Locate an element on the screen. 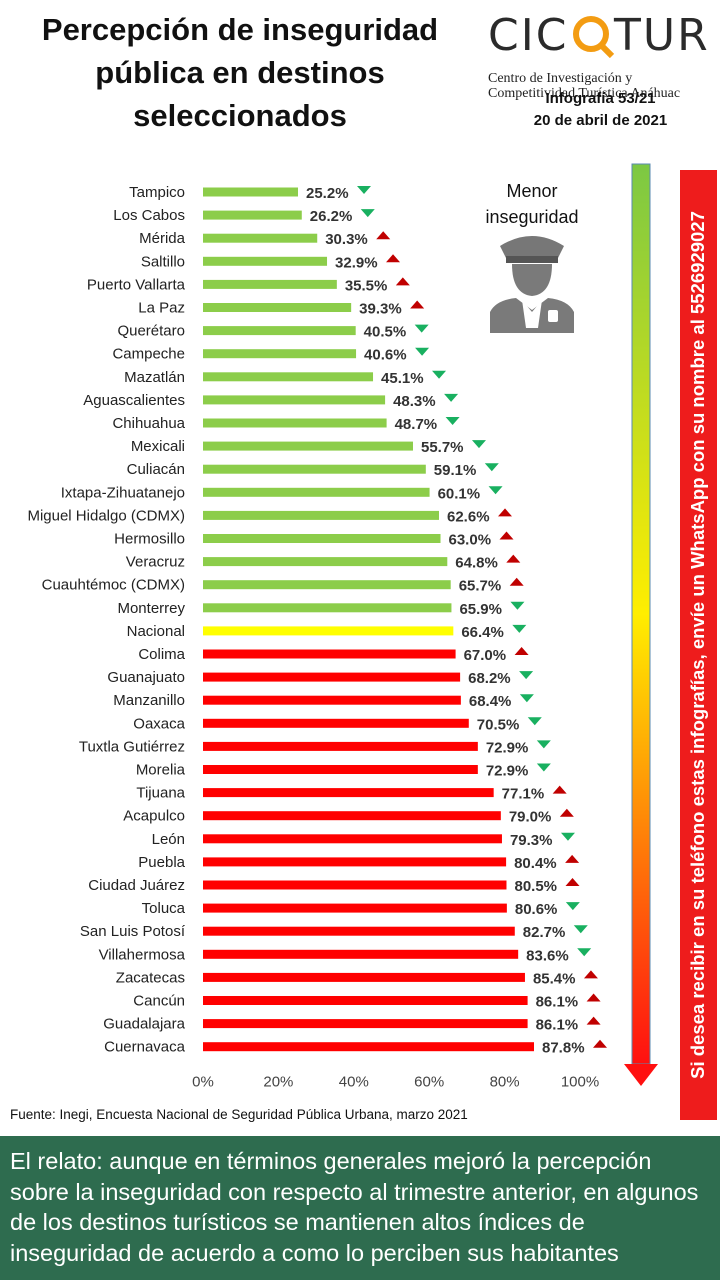  x-tick-label: 20% is located at coordinates (278, 1082).